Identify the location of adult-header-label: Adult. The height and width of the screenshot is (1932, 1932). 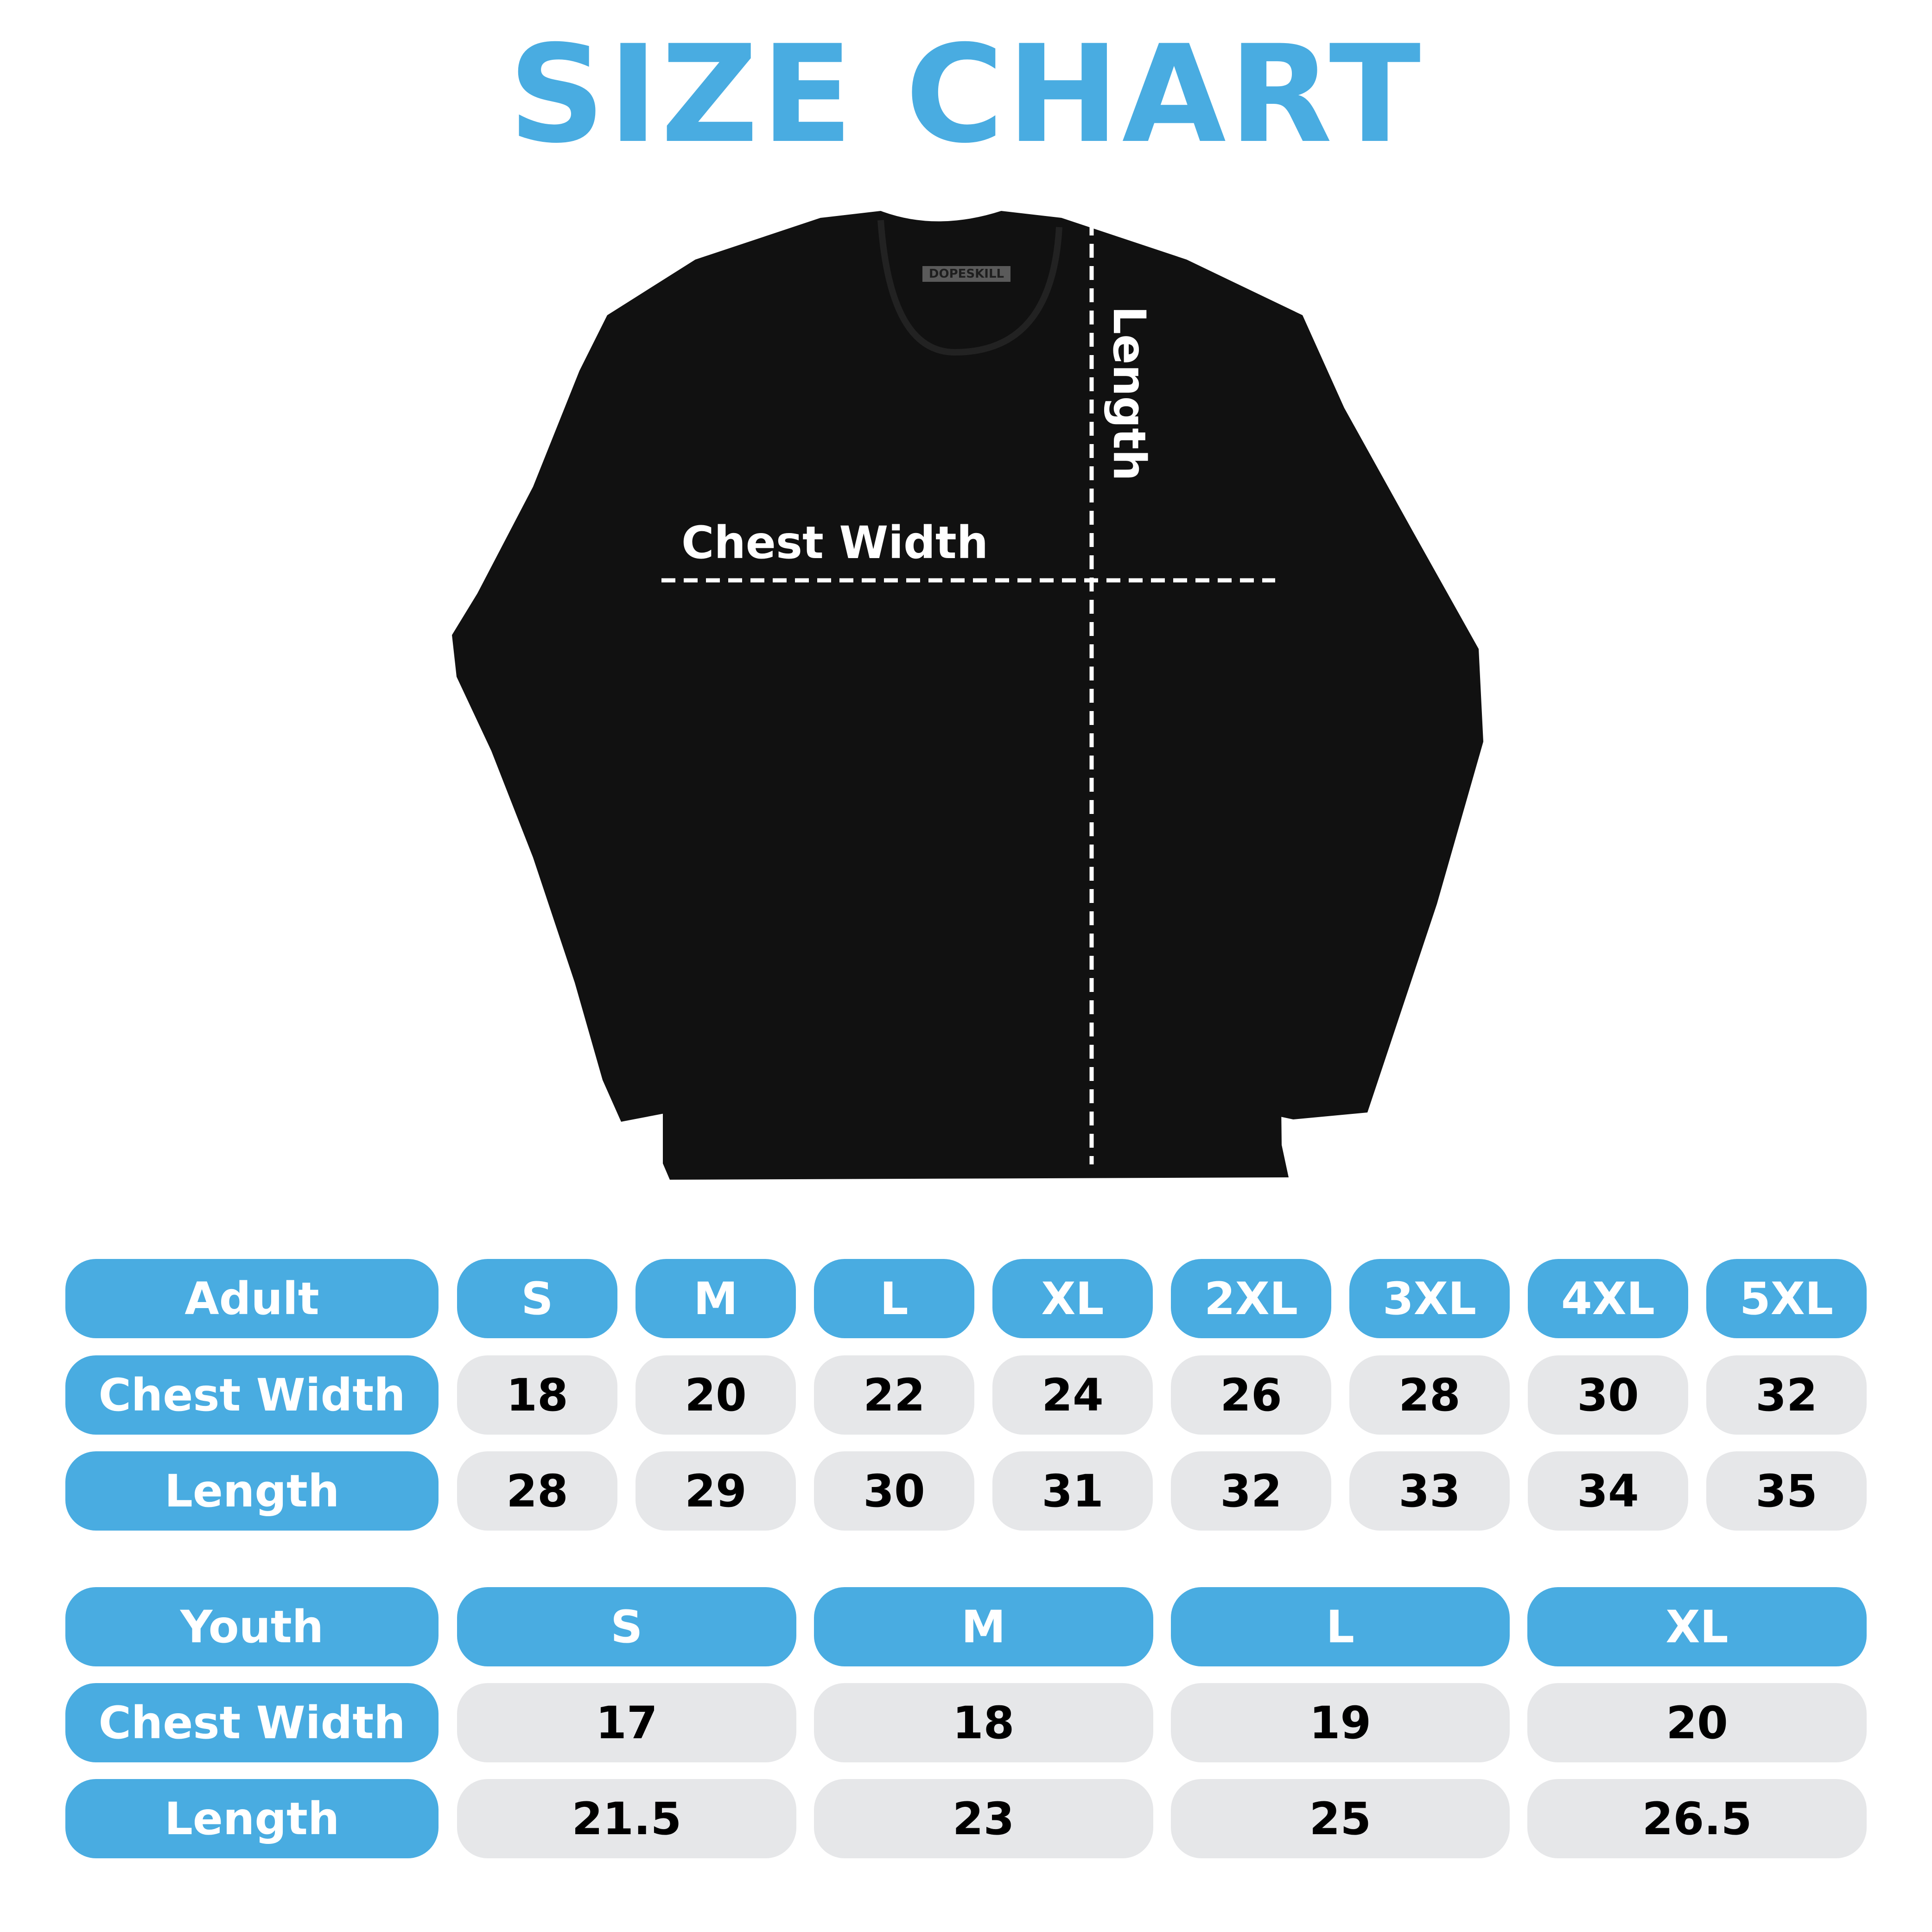
(252, 1298).